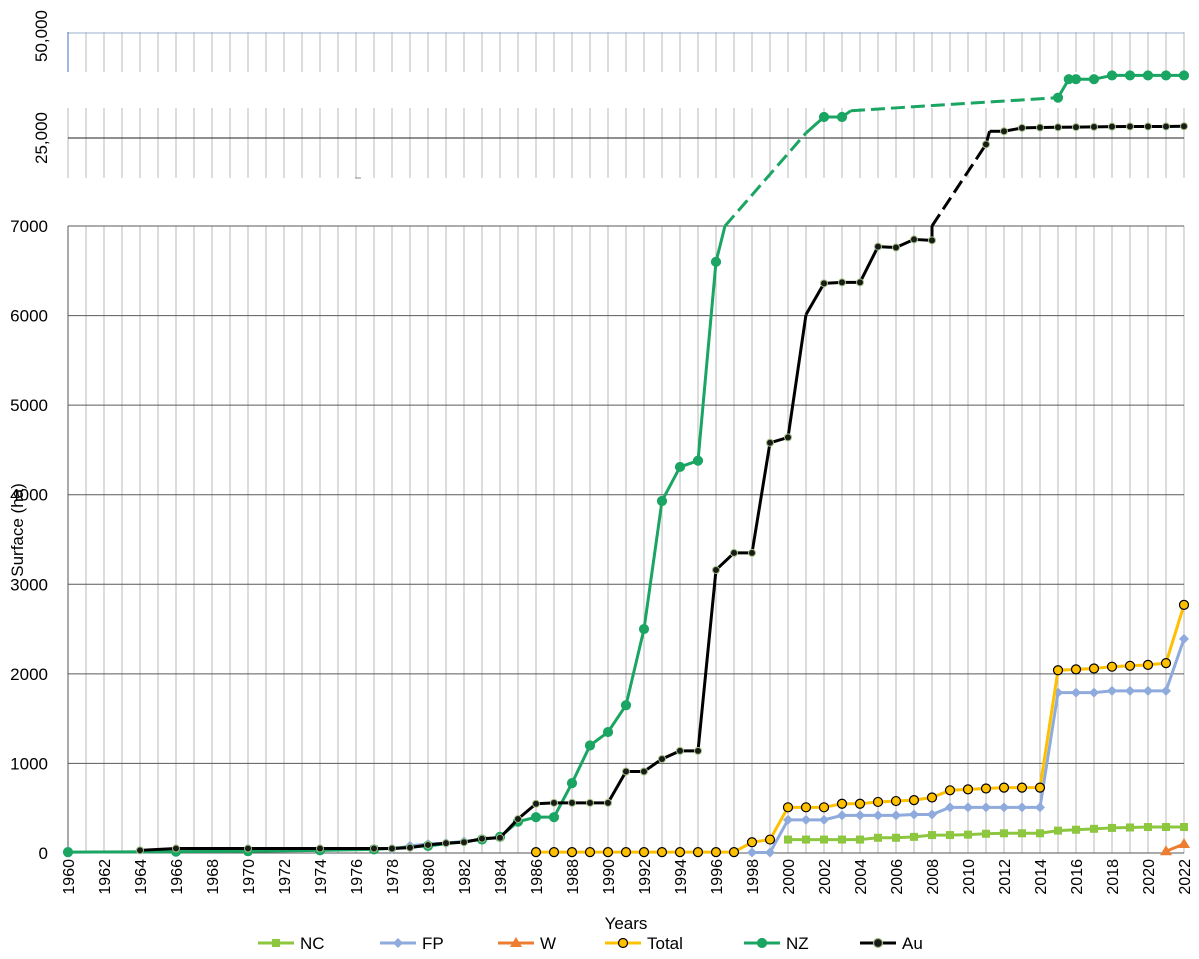 The height and width of the screenshot is (959, 1199). What do you see at coordinates (969, 877) in the screenshot?
I see `x-tick-label: 2010` at bounding box center [969, 877].